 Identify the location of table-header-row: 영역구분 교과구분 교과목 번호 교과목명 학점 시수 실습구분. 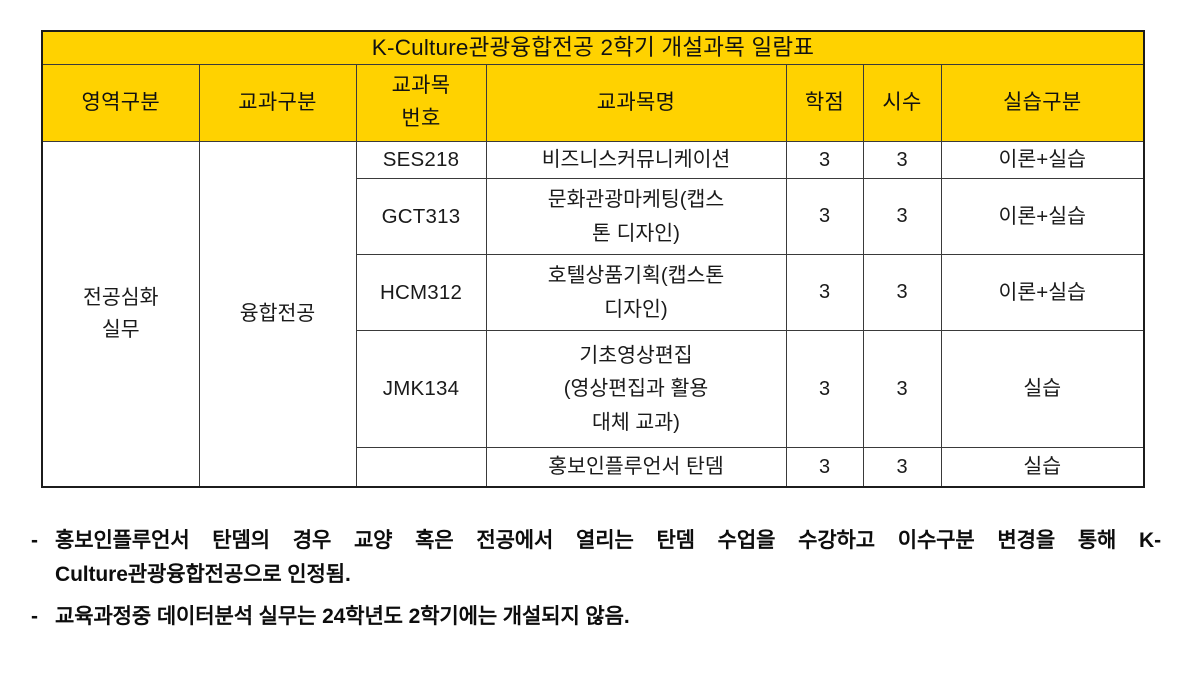
(593, 103).